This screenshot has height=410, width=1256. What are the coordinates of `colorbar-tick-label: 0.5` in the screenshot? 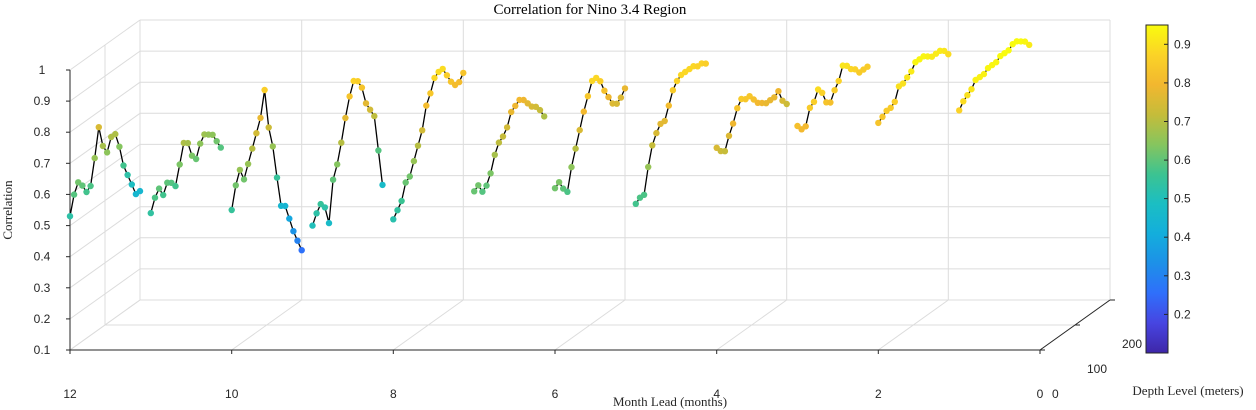 It's located at (1182, 199).